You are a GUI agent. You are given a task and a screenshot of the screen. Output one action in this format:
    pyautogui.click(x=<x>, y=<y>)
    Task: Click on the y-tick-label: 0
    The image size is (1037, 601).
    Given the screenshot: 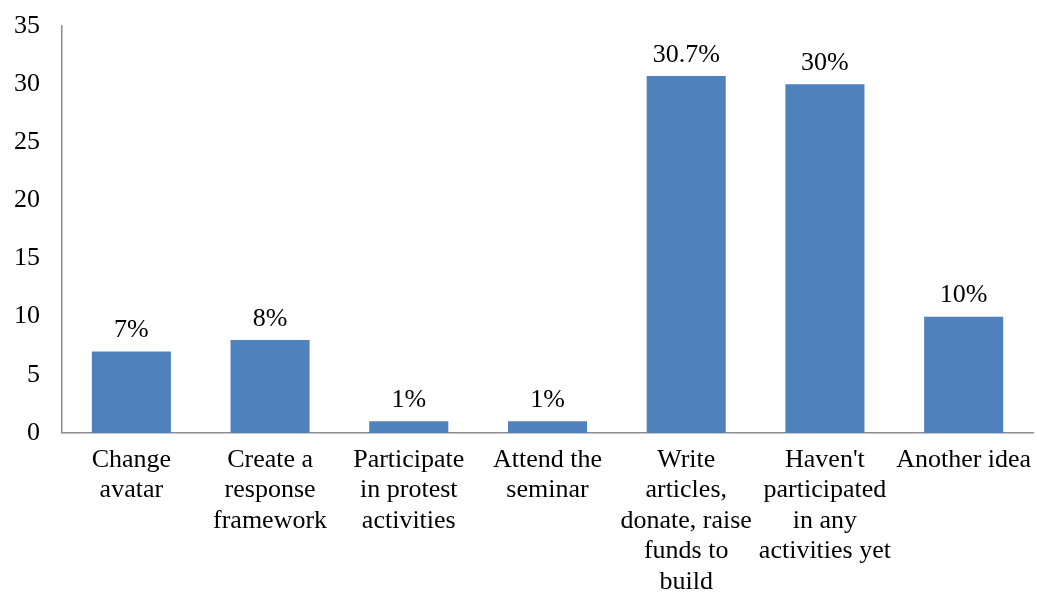 What is the action you would take?
    pyautogui.click(x=33, y=431)
    